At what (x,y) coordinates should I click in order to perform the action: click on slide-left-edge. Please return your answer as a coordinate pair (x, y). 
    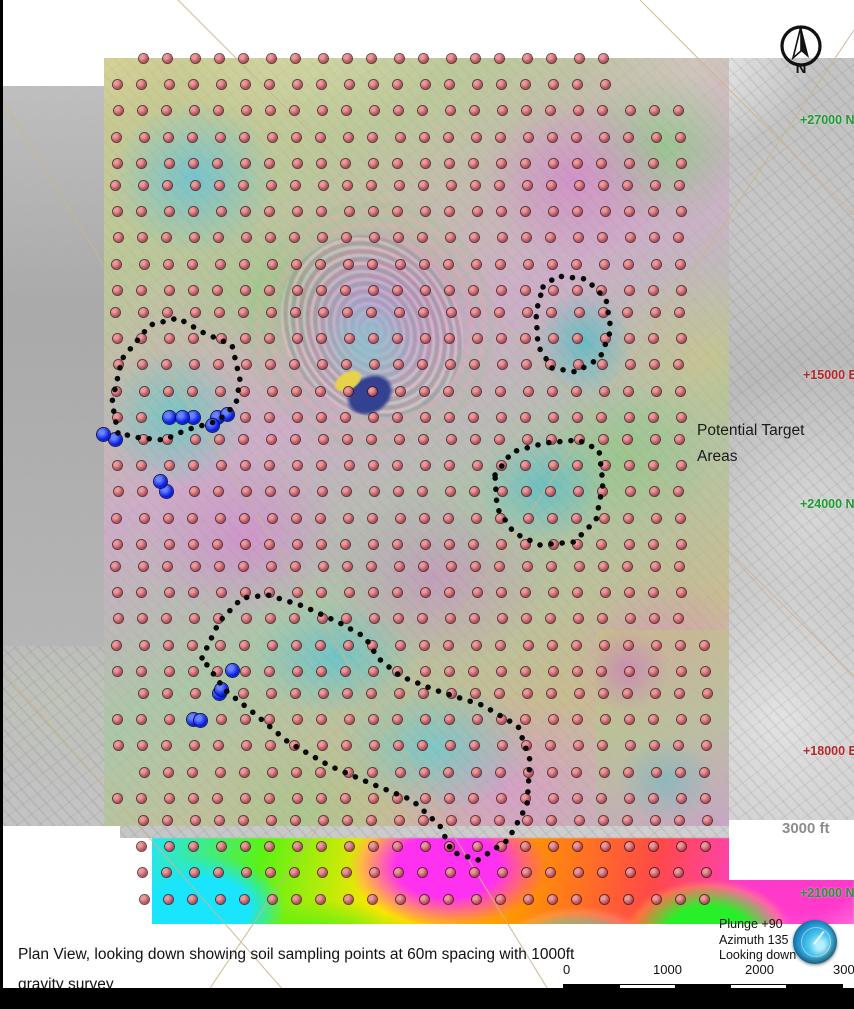
    Looking at the image, I should click on (1, 504).